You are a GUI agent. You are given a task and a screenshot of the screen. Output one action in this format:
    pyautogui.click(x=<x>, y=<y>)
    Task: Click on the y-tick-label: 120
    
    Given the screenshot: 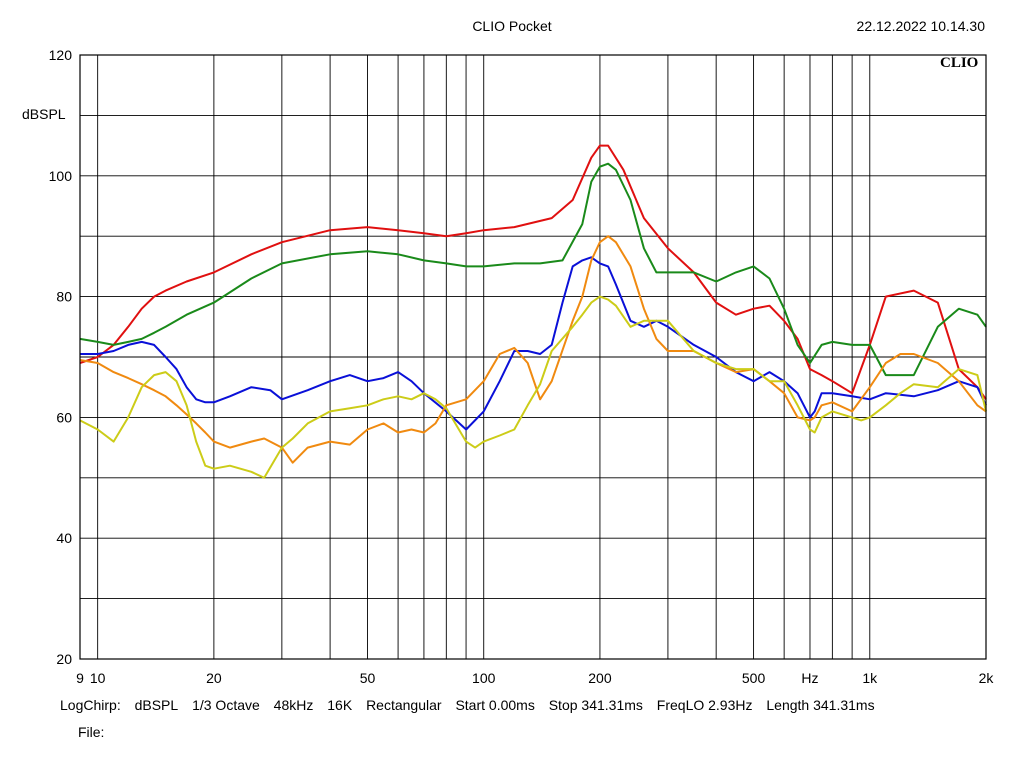 What is the action you would take?
    pyautogui.click(x=61, y=55)
    